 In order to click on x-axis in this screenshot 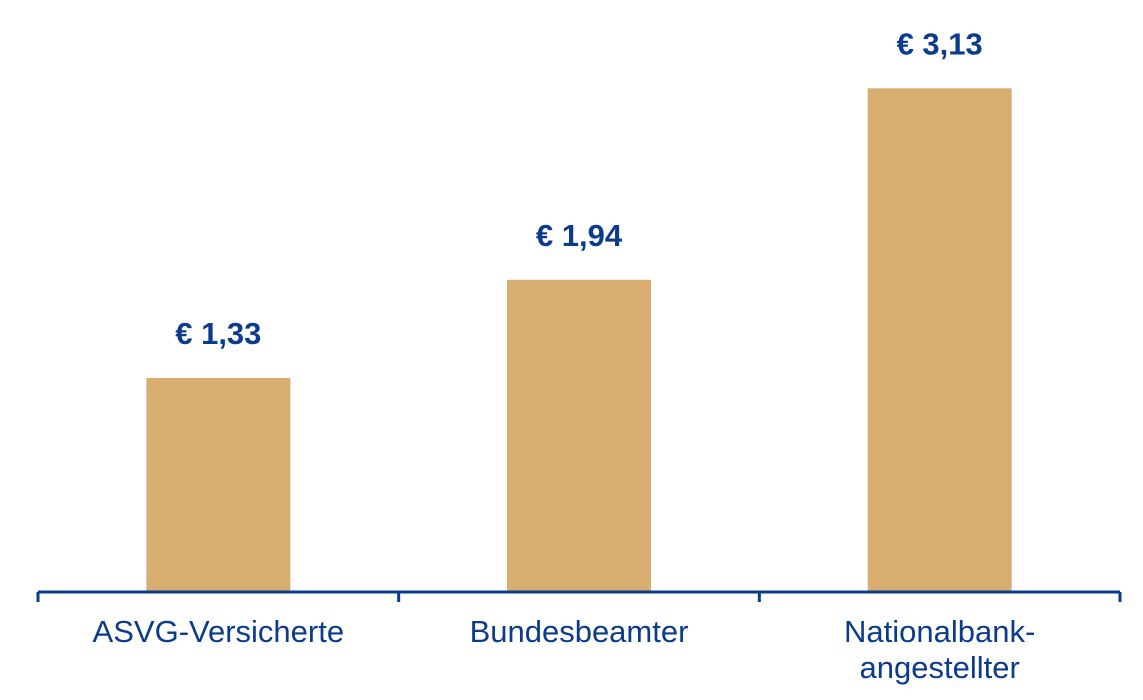, I will do `click(579, 596)`.